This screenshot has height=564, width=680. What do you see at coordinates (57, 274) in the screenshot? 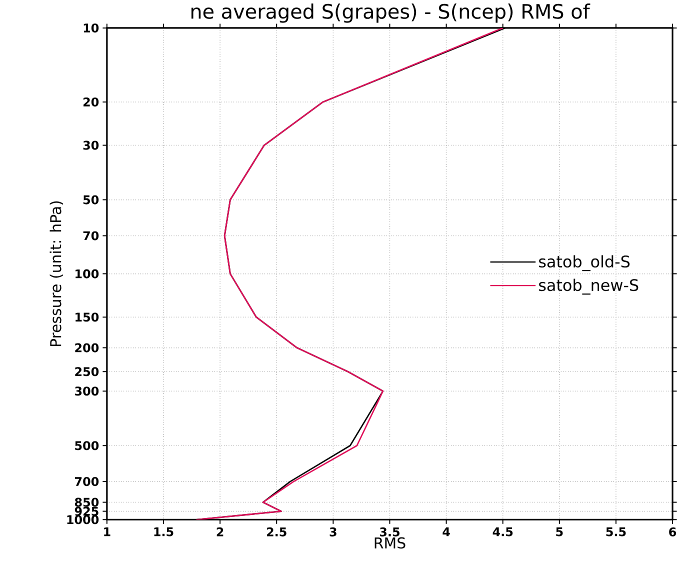
I see `y-axis-title: Pressure (unit: hPa)` at bounding box center [57, 274].